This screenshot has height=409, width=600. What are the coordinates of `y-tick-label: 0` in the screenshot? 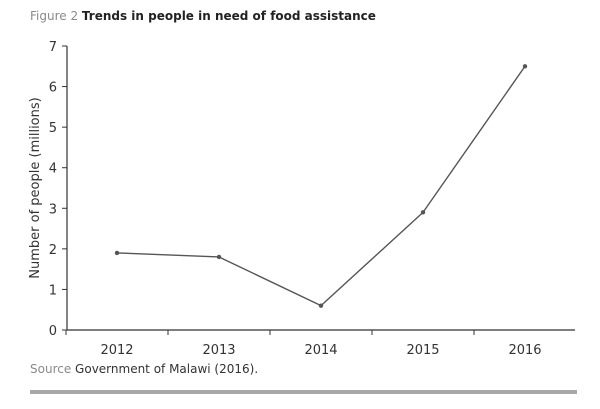 It's located at (53, 331).